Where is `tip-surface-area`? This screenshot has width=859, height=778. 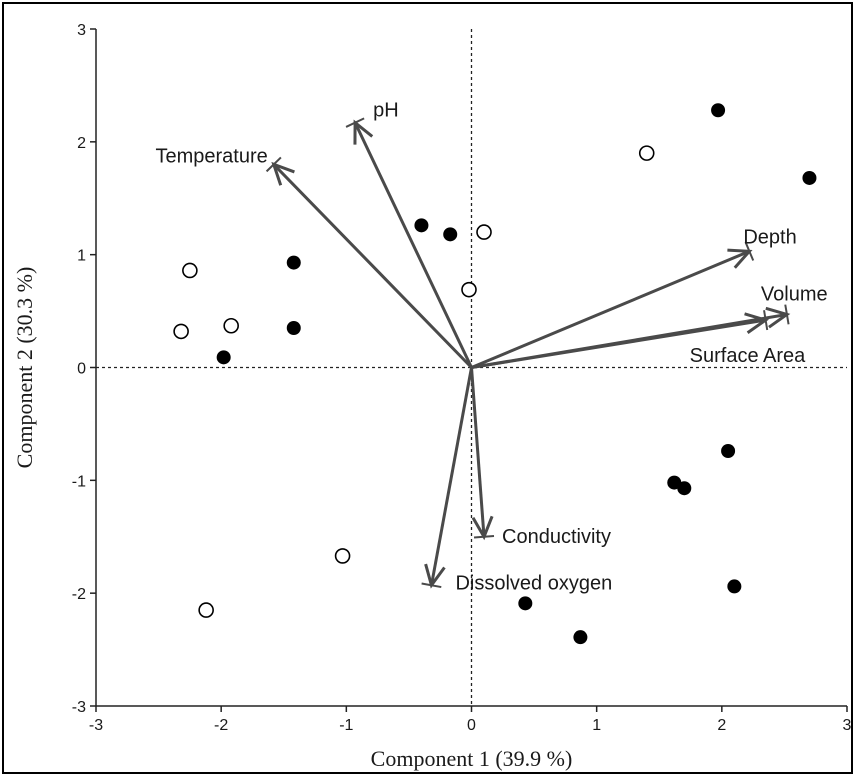
tip-surface-area is located at coordinates (766, 320).